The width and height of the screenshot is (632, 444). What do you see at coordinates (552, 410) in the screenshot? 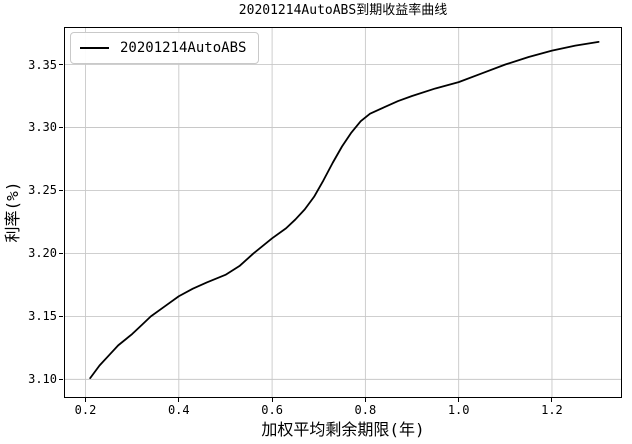
I see `x-tick-label: 1.2` at bounding box center [552, 410].